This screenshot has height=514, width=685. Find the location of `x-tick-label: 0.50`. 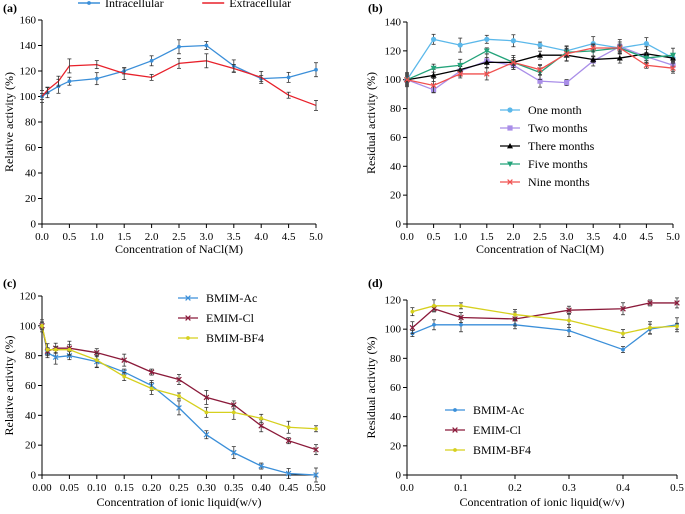

x-tick-label: 0.50 is located at coordinates (316, 488).